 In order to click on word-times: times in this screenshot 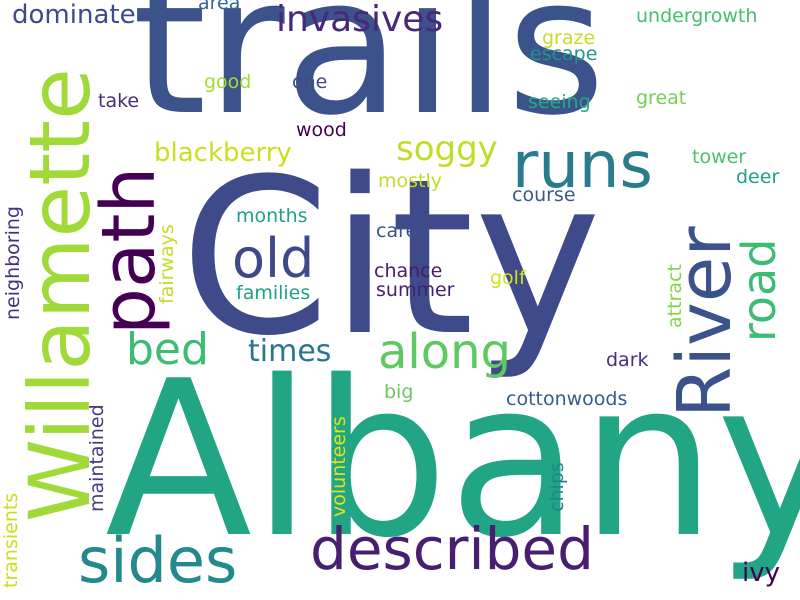, I will do `click(290, 351)`.